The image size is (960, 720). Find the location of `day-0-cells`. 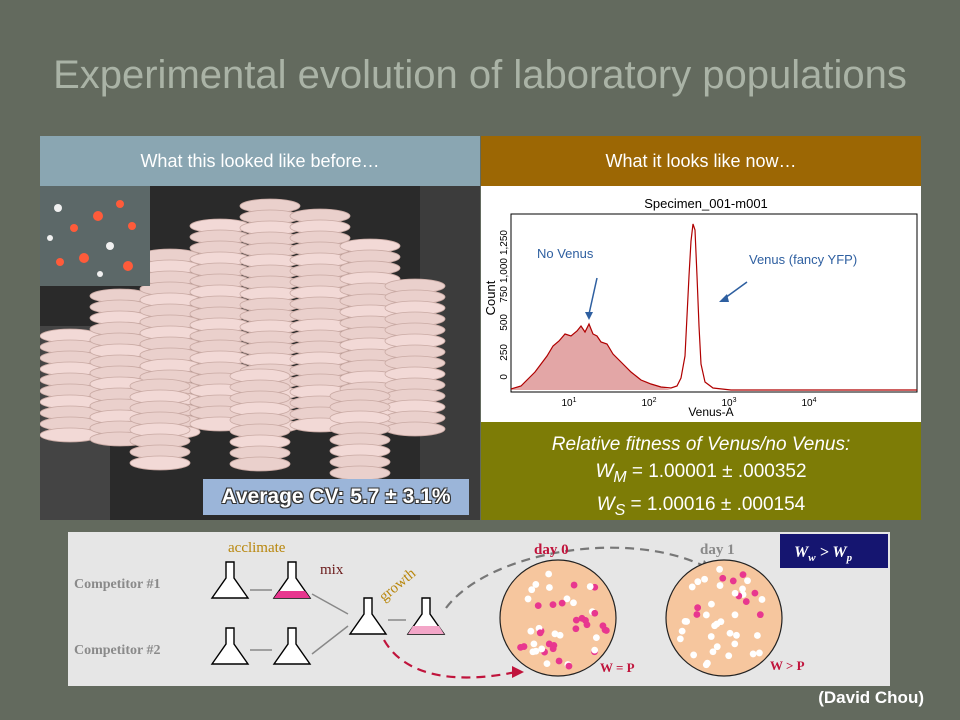

day-0-cells is located at coordinates (563, 620).